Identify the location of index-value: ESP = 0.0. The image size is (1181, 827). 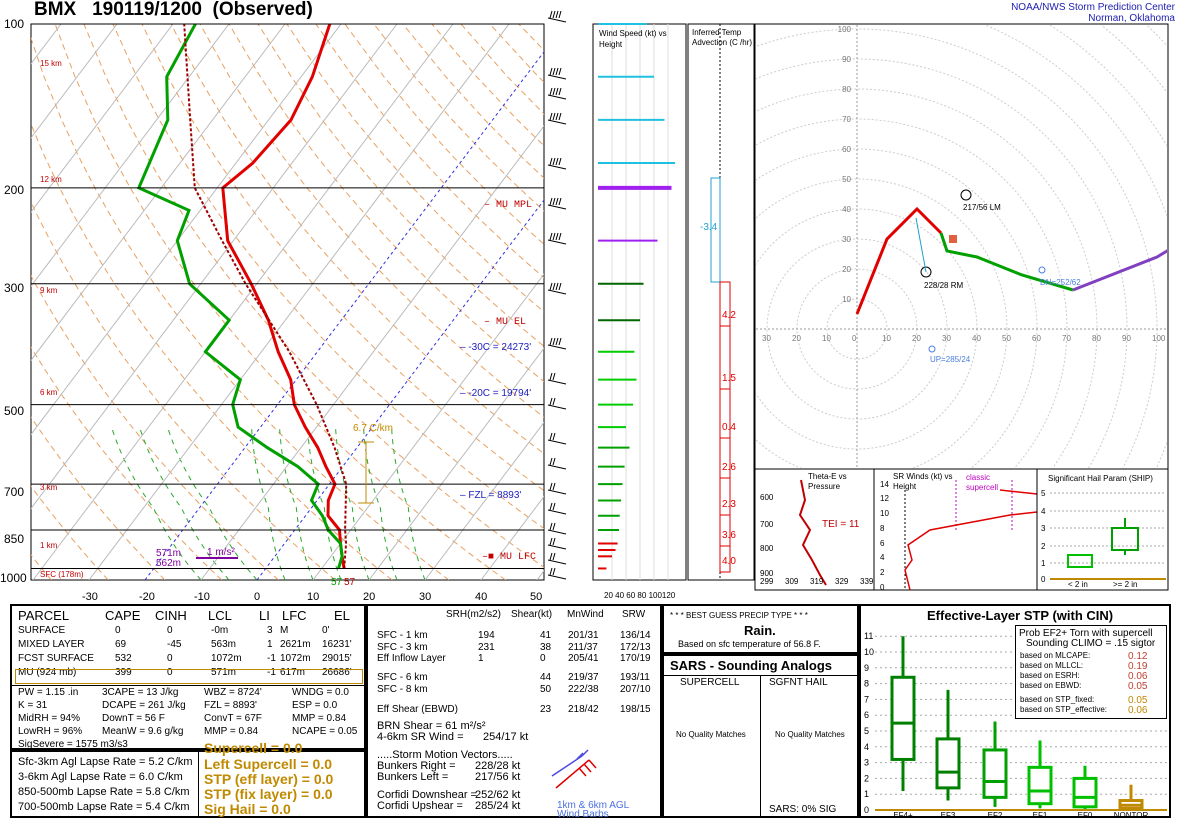
(315, 705).